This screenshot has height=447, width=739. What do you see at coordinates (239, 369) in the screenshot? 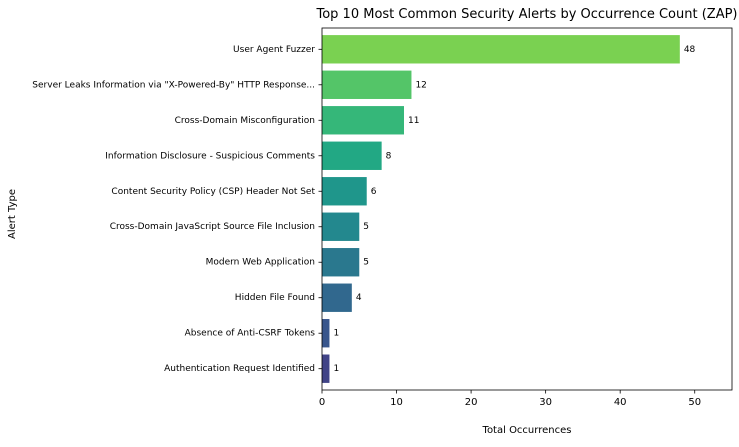
I see `category-label: Authentication Request Identified` at bounding box center [239, 369].